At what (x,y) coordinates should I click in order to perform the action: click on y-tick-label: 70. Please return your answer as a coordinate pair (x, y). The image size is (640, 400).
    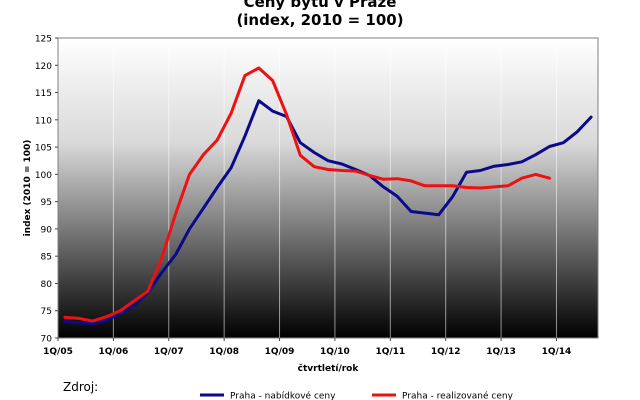
    Looking at the image, I should click on (47, 340).